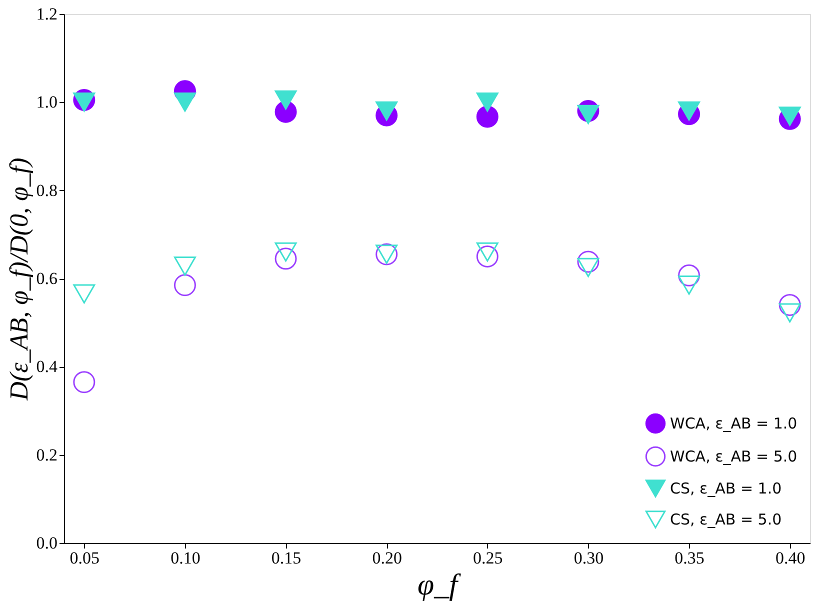 The width and height of the screenshot is (823, 611). I want to click on y-tick-label: 0.6, so click(47, 278).